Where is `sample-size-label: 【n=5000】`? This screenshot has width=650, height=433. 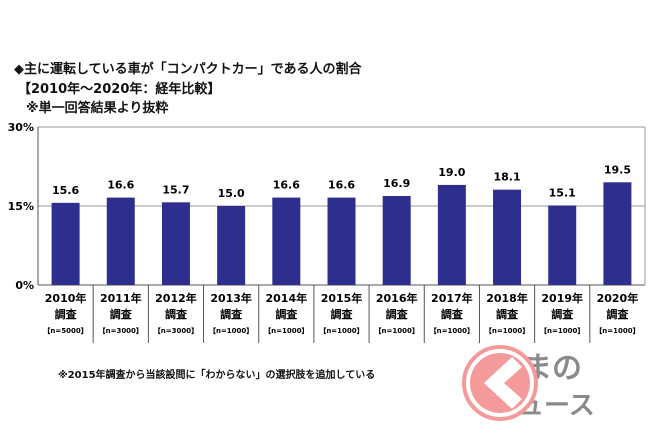
sample-size-label: 【n=5000】 is located at coordinates (65, 331).